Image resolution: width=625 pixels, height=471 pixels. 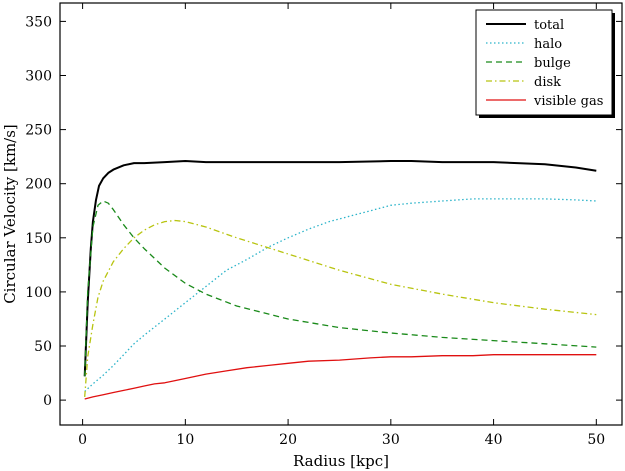 What do you see at coordinates (596, 440) in the screenshot?
I see `x-tick-label: 50` at bounding box center [596, 440].